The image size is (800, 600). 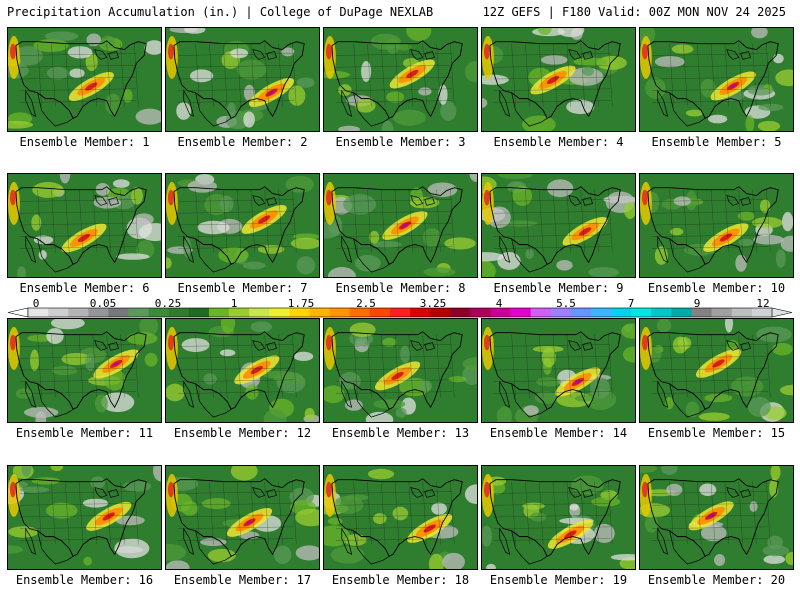 I want to click on member-caption: Ensemble Member: 6, so click(x=84, y=288).